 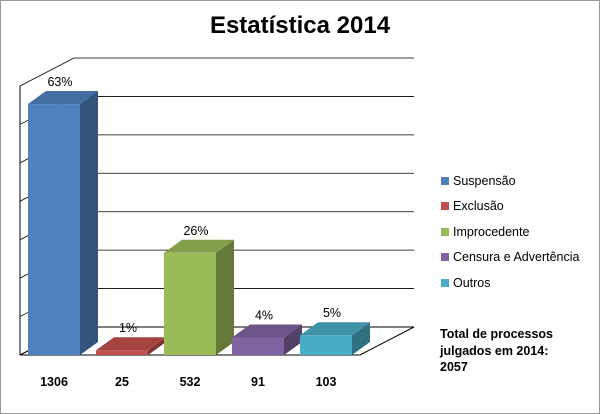 I want to click on legend-label: Improcedente, so click(x=491, y=231).